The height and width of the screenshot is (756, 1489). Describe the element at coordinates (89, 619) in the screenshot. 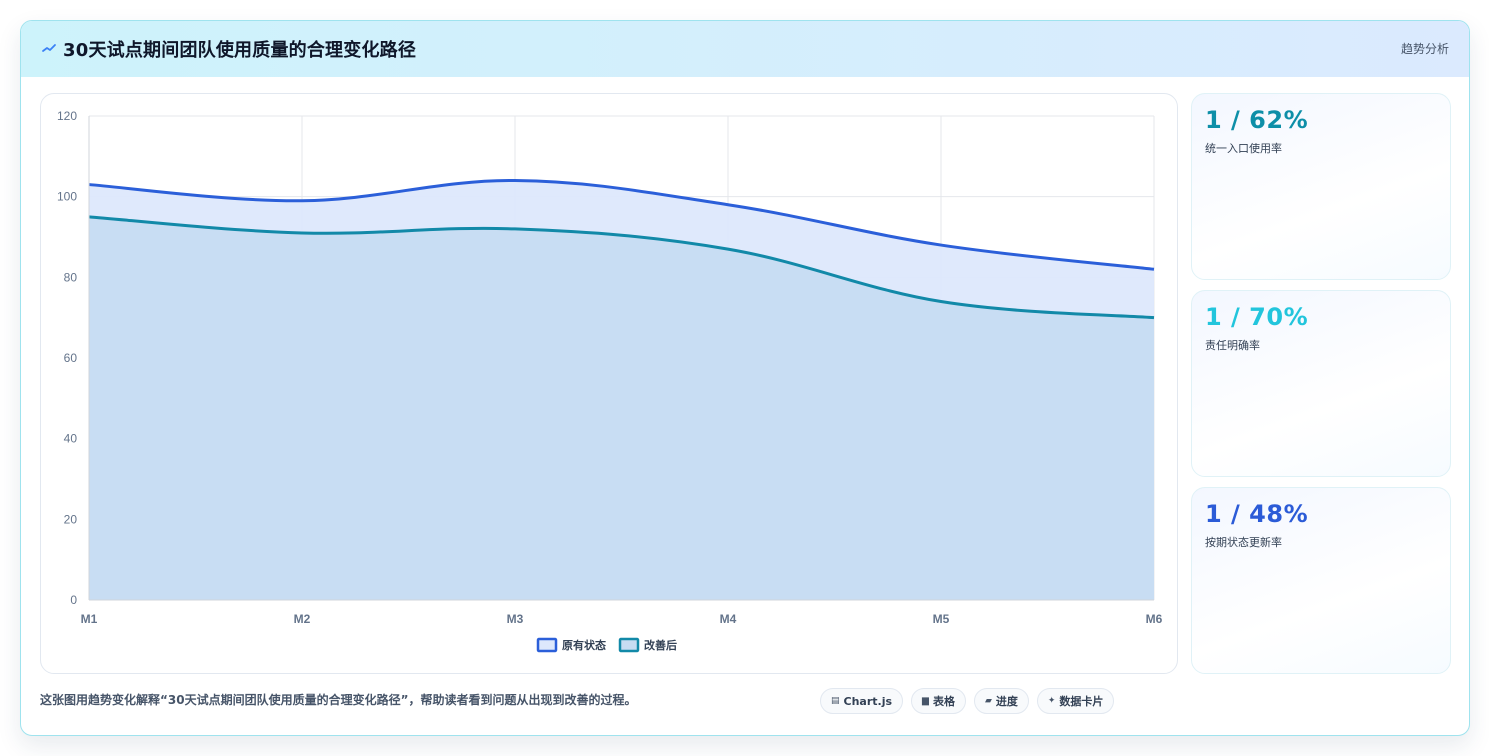

I see `x-tick-label: M1` at that location.